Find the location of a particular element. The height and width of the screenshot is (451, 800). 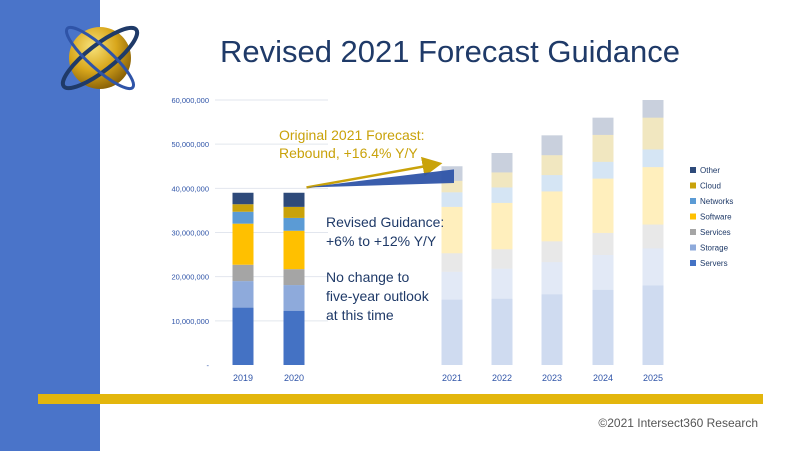

legend-swatch-networks is located at coordinates (693, 201).